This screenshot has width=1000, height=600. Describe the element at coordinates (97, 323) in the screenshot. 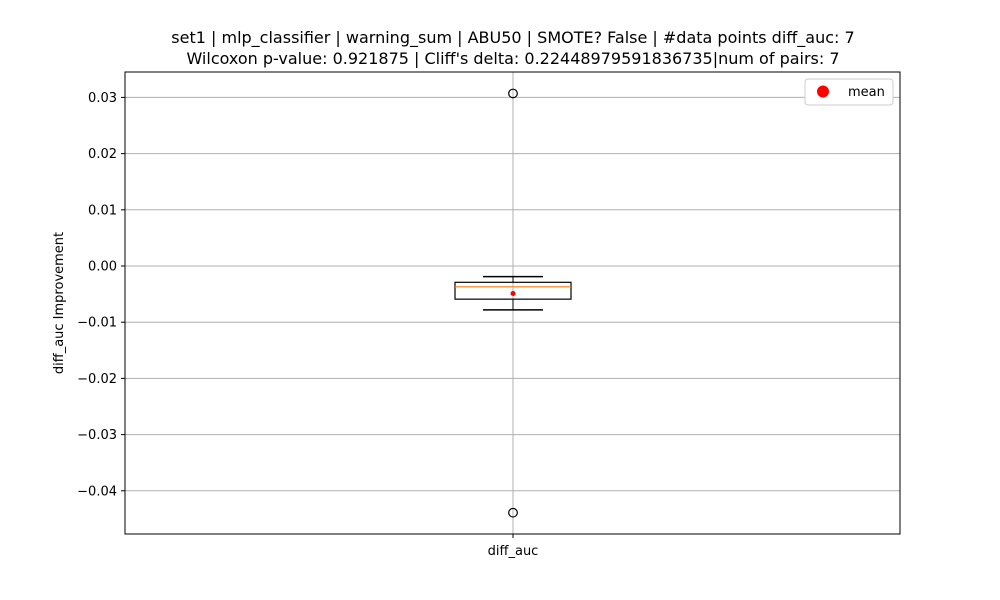

I see `y-tick-label: −0.01` at that location.